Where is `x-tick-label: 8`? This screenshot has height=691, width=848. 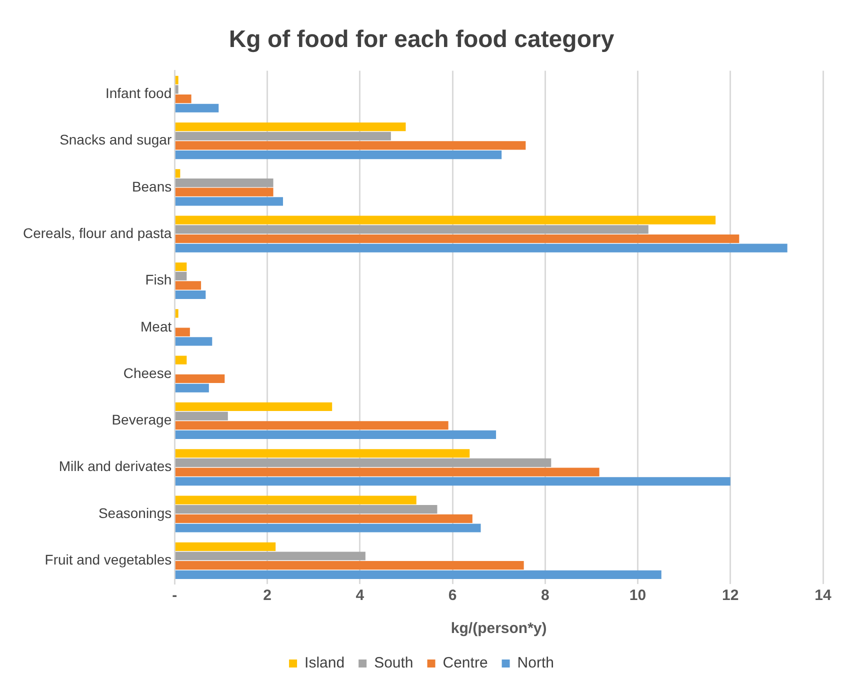 x-tick-label: 8 is located at coordinates (545, 595).